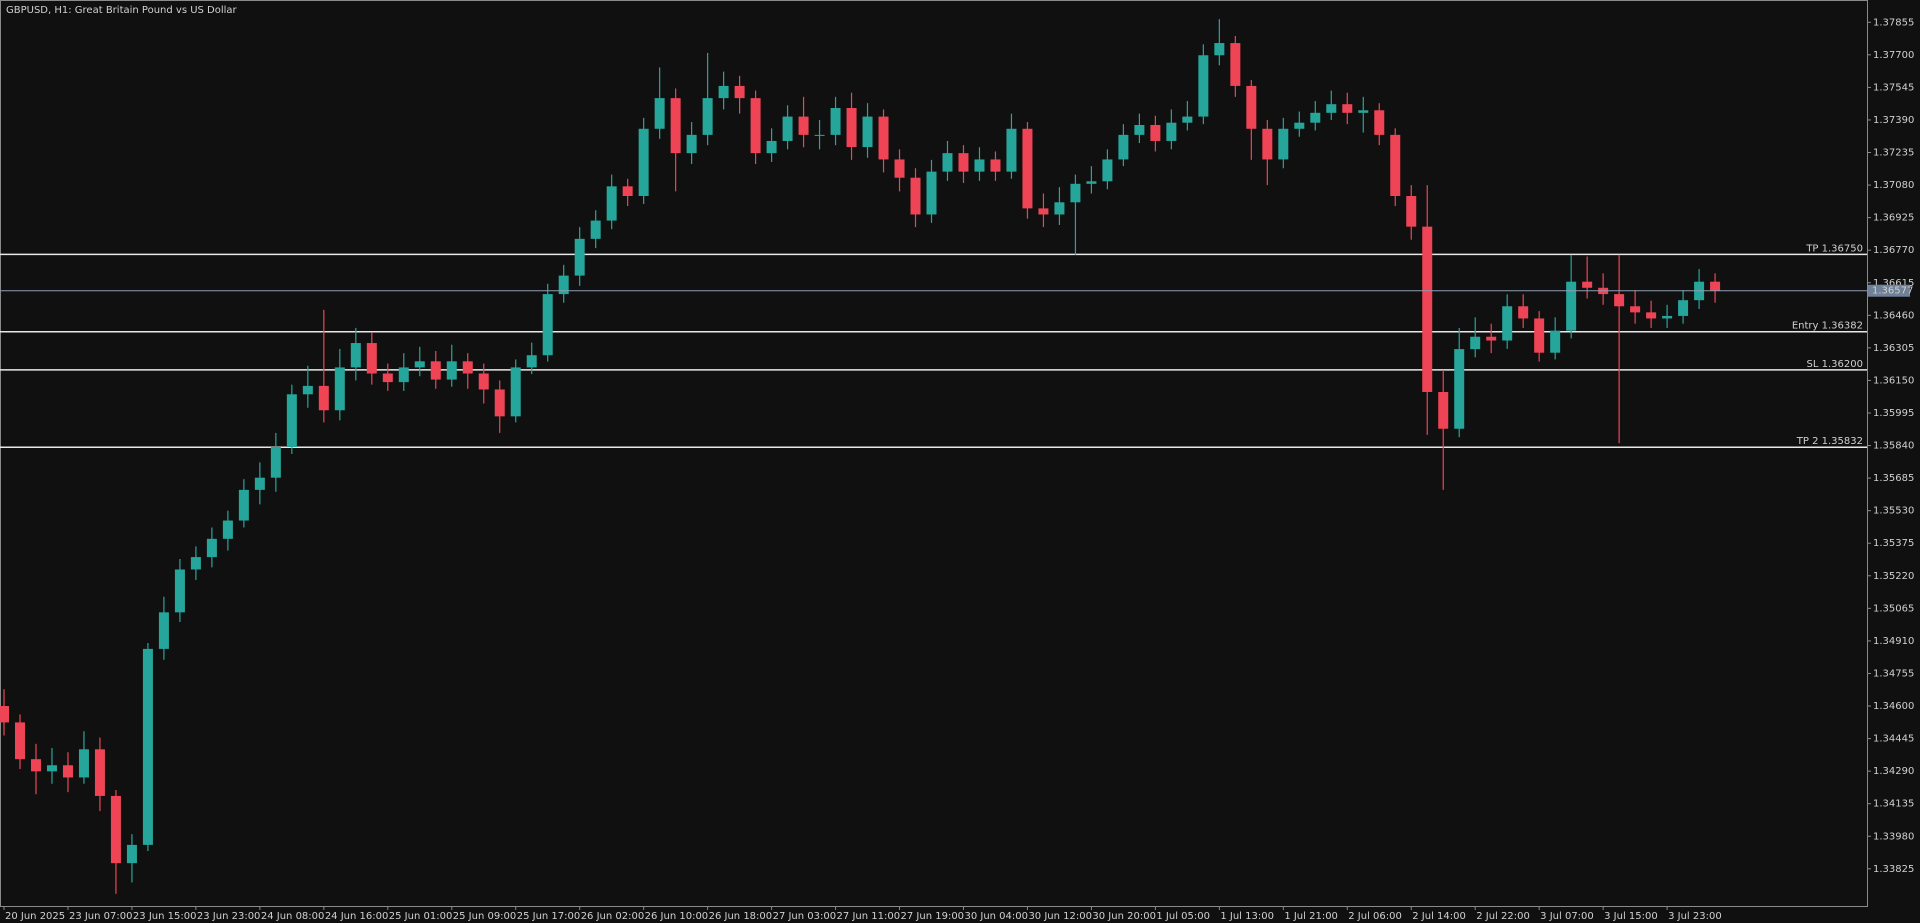  I want to click on current-price-tag, so click(1889, 290).